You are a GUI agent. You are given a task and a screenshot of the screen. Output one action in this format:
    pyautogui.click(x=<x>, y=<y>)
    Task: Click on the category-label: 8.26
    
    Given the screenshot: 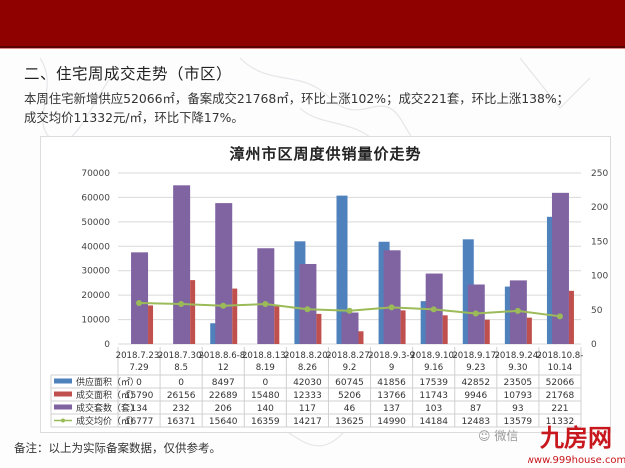 What is the action you would take?
    pyautogui.click(x=307, y=368)
    